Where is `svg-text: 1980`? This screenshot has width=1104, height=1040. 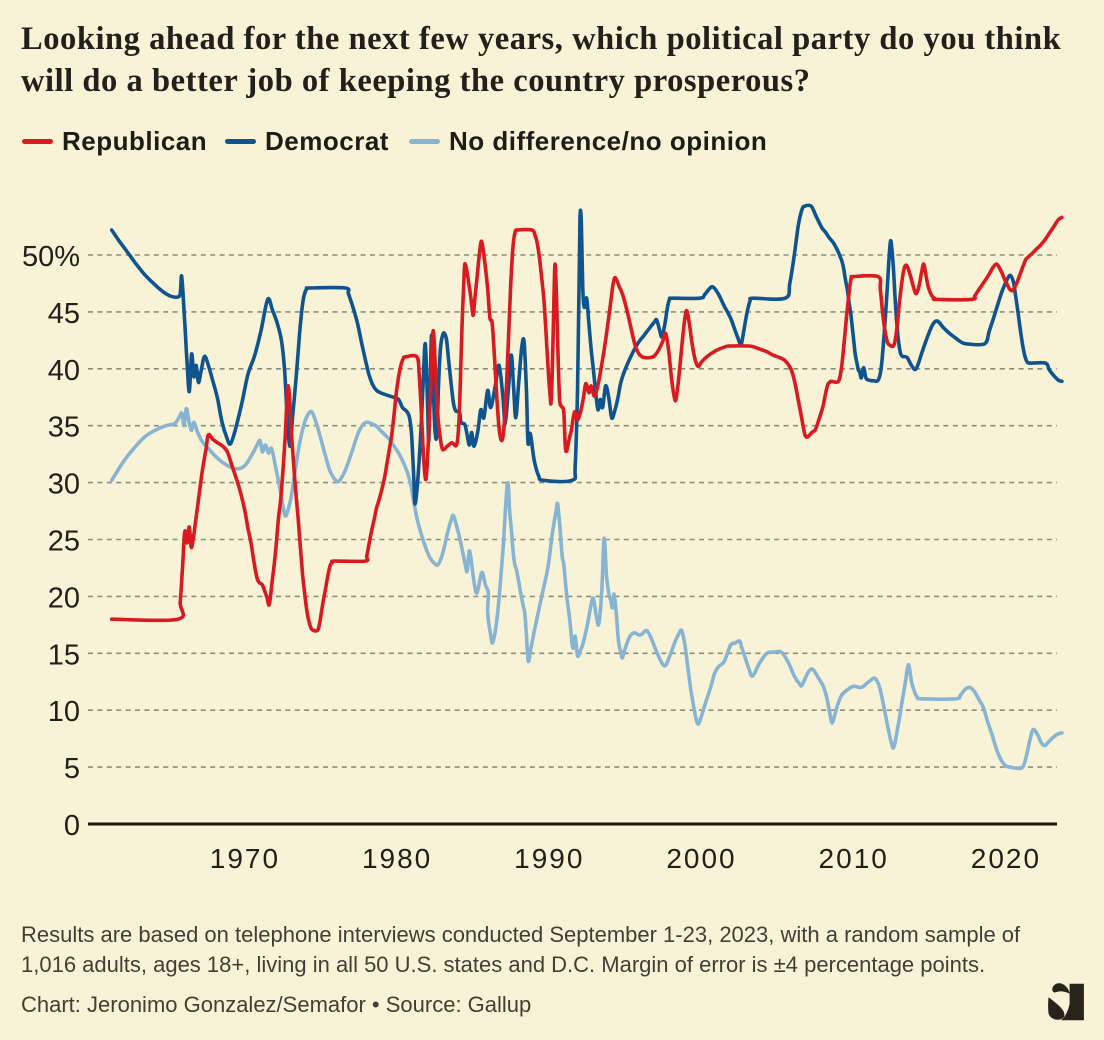
svg-text: 1980 is located at coordinates (397, 858).